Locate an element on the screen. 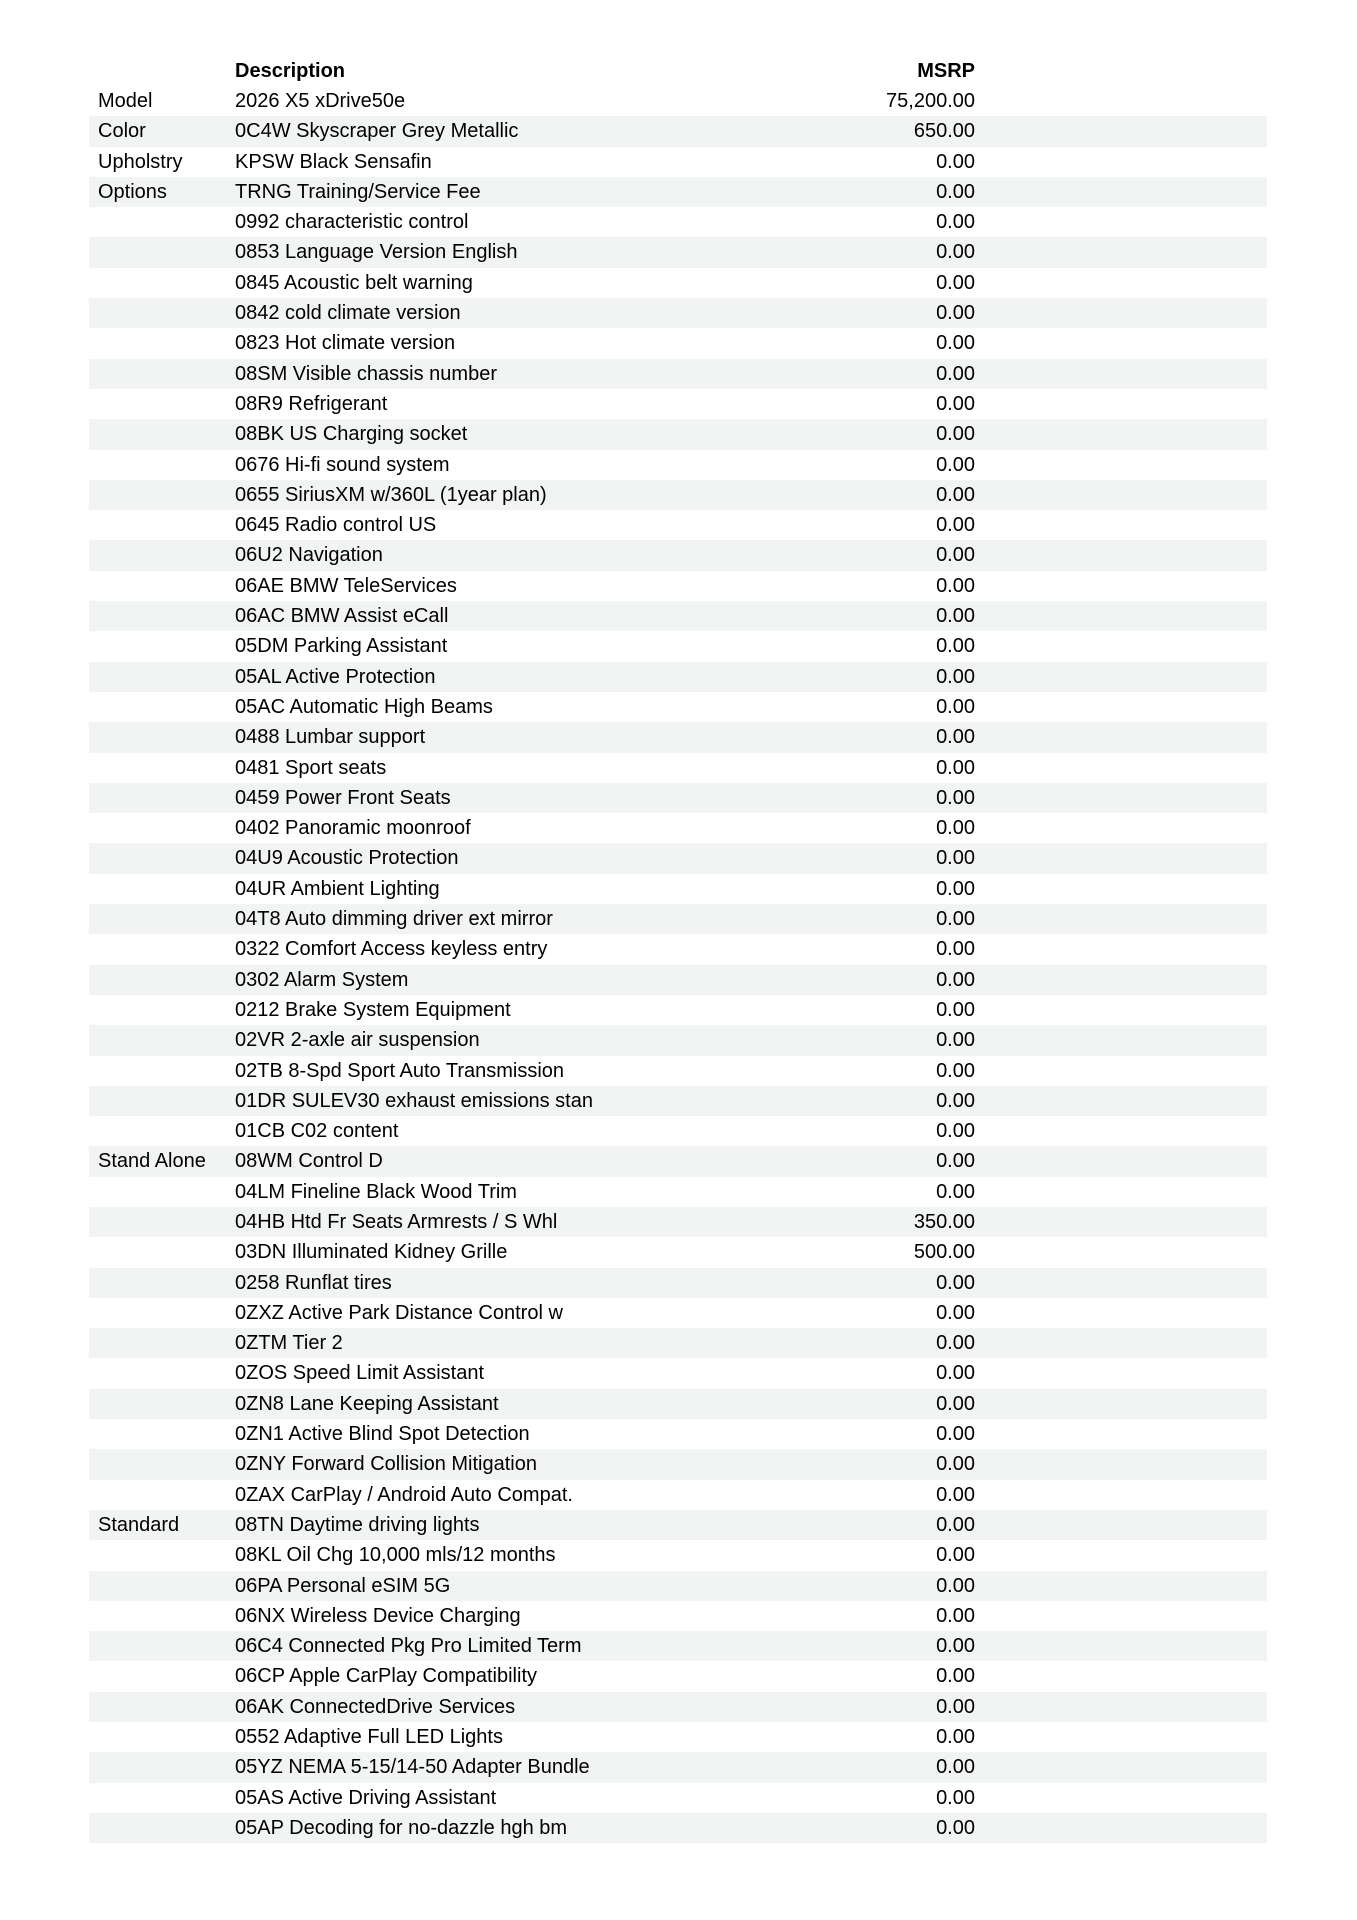  row-msrp-value: 500.00 is located at coordinates (944, 1252).